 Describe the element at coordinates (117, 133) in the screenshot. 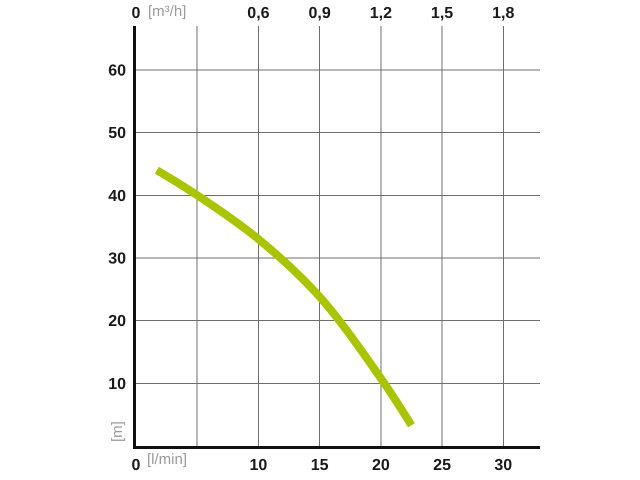

I see `y-tick-label: 50` at that location.